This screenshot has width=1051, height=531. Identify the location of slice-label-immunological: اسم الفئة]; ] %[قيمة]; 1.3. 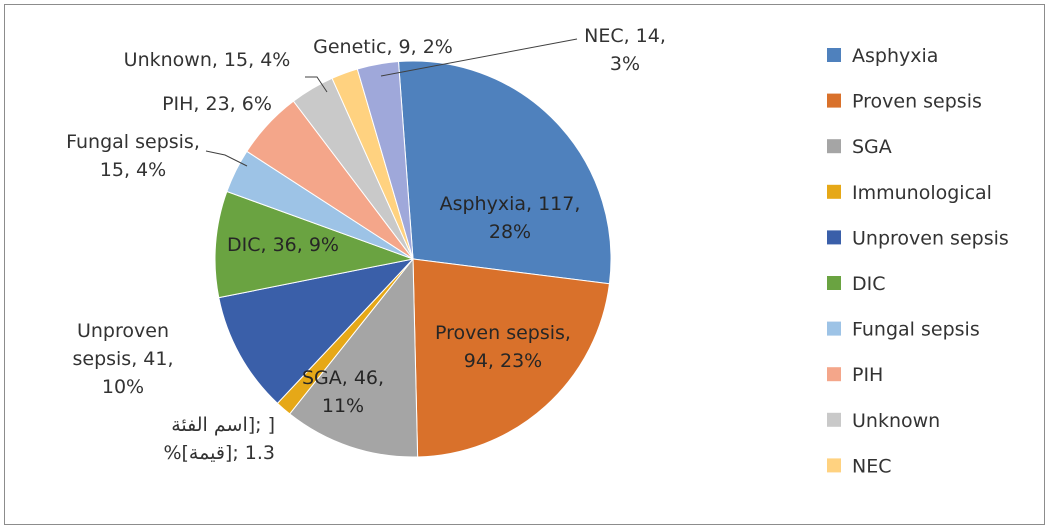
(219, 439).